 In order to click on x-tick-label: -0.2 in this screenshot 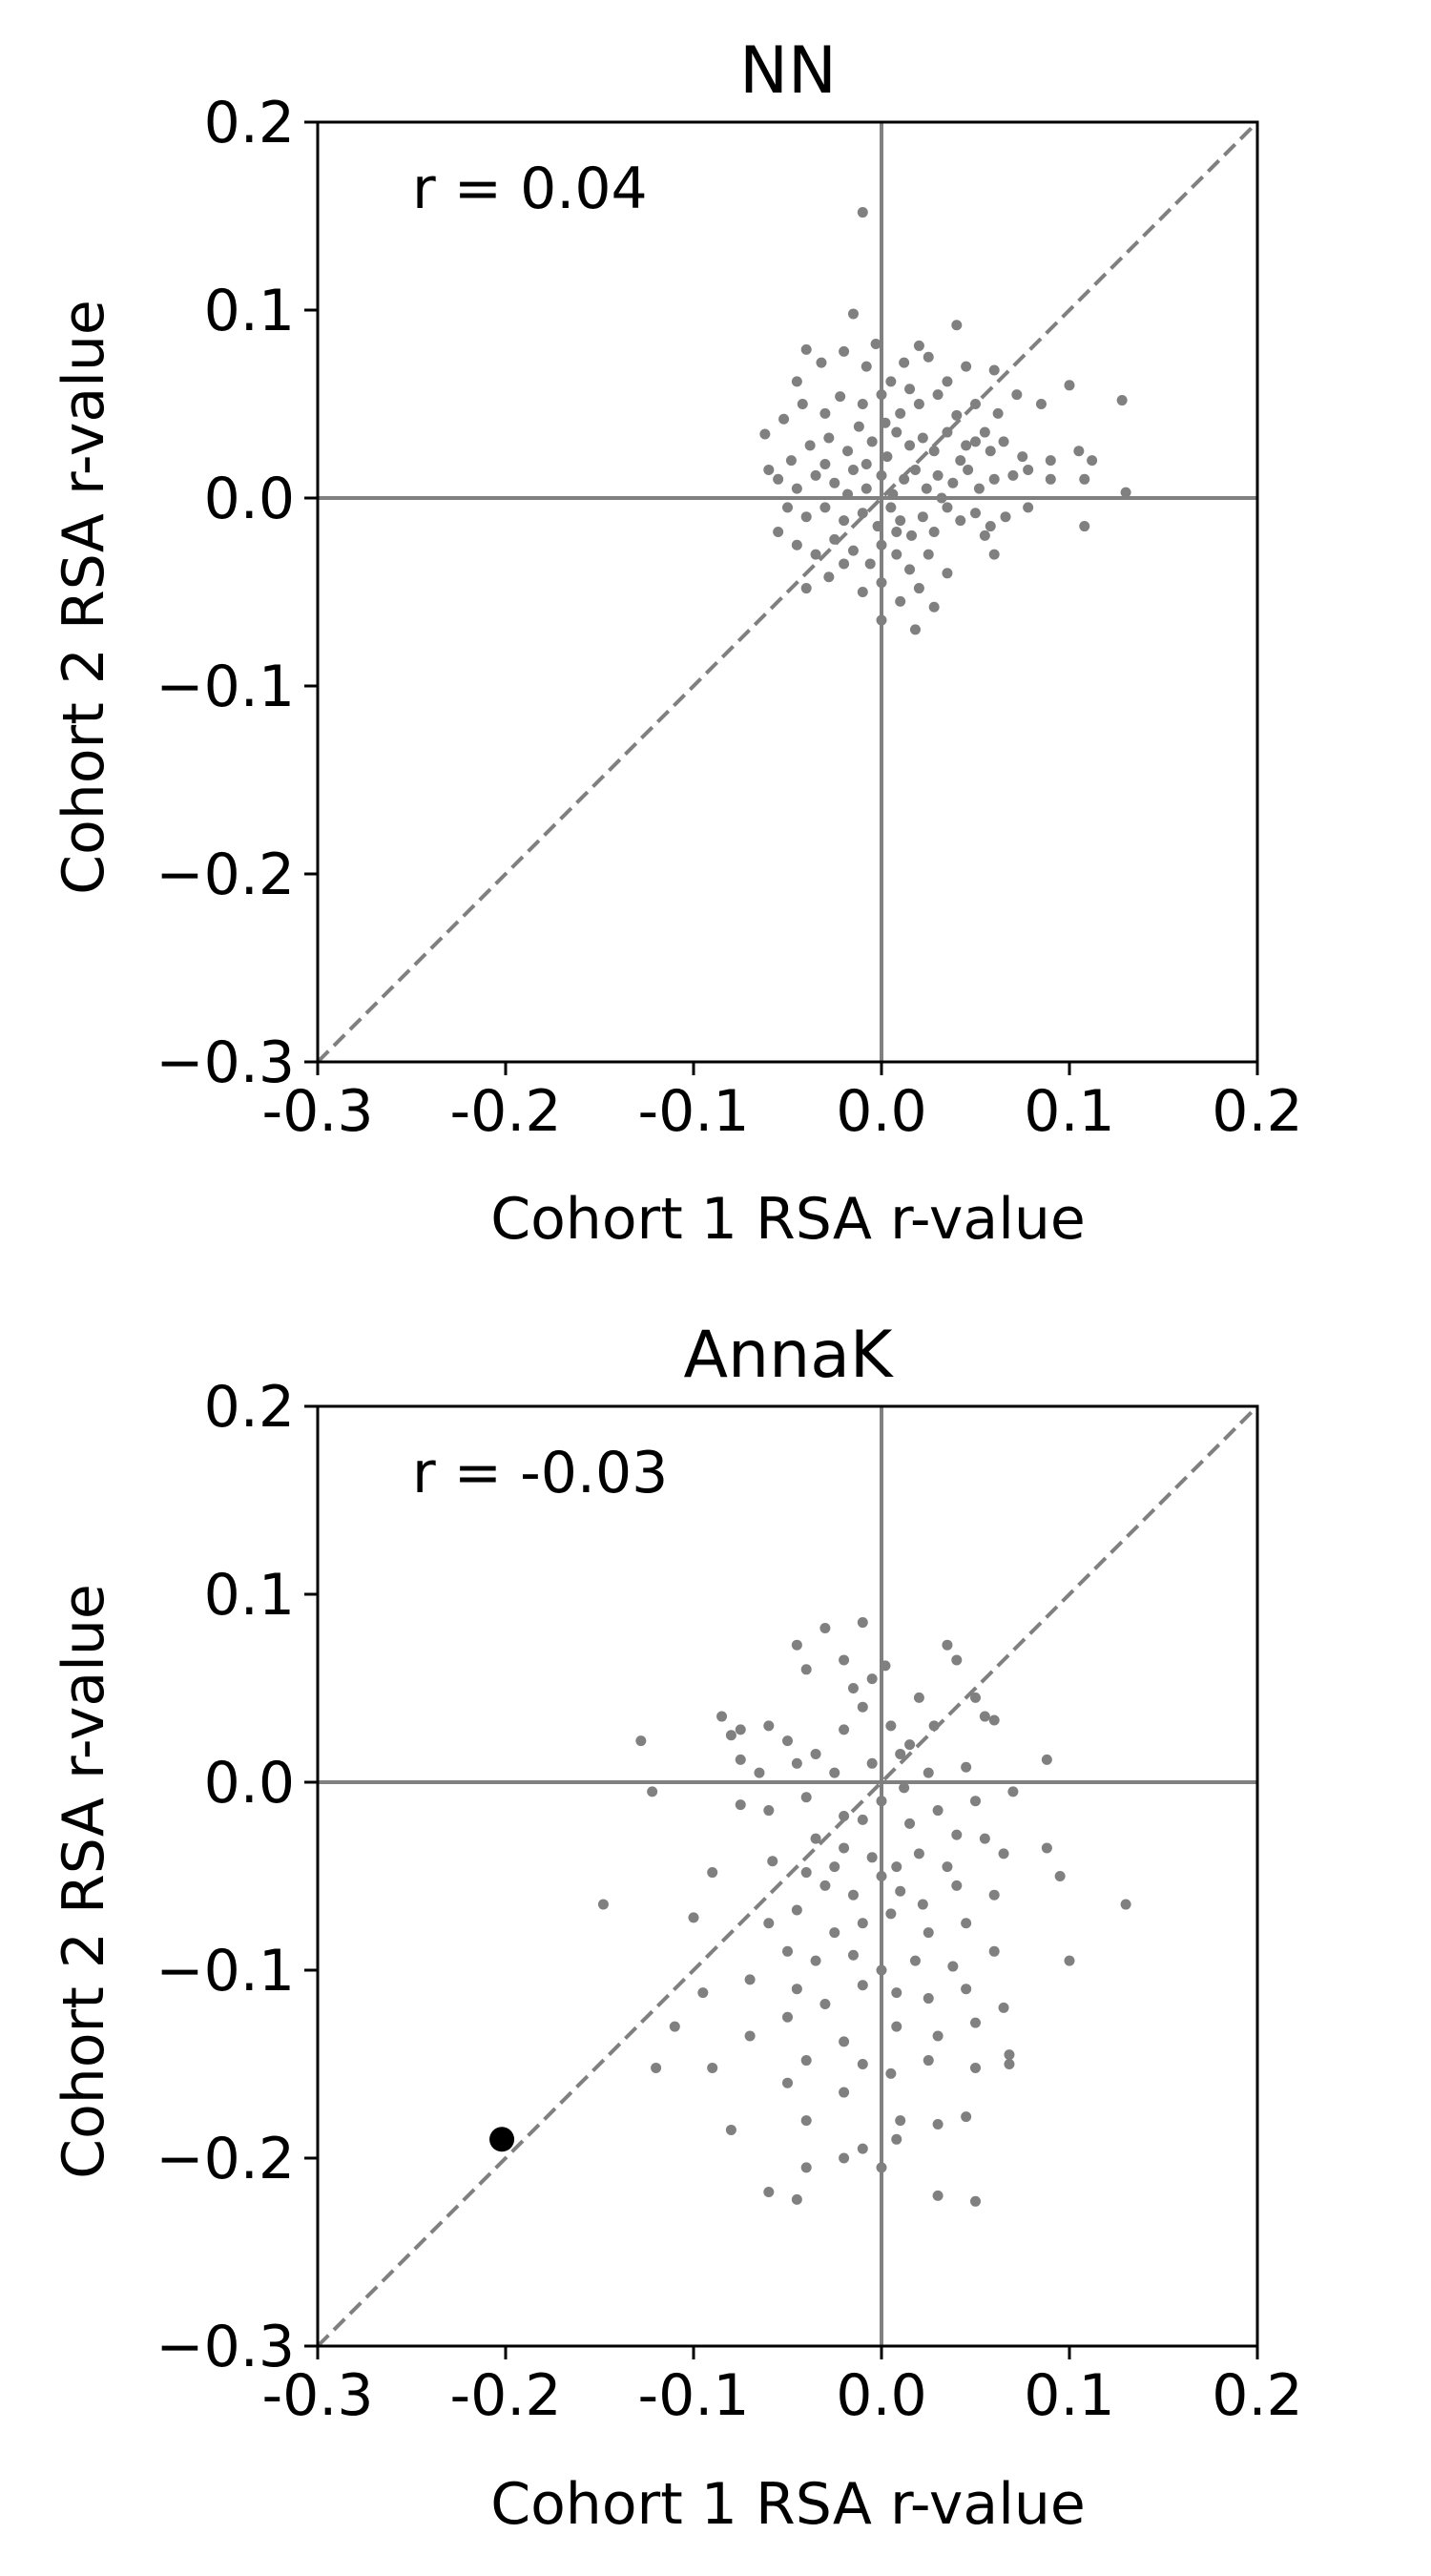, I will do `click(505, 1111)`.